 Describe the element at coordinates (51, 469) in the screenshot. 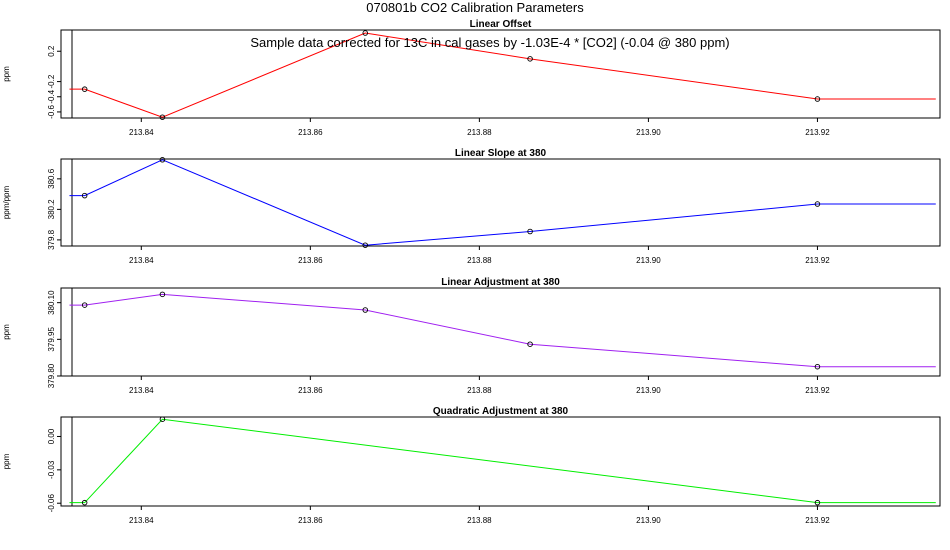

I see `y-tick-label: -0.03` at that location.